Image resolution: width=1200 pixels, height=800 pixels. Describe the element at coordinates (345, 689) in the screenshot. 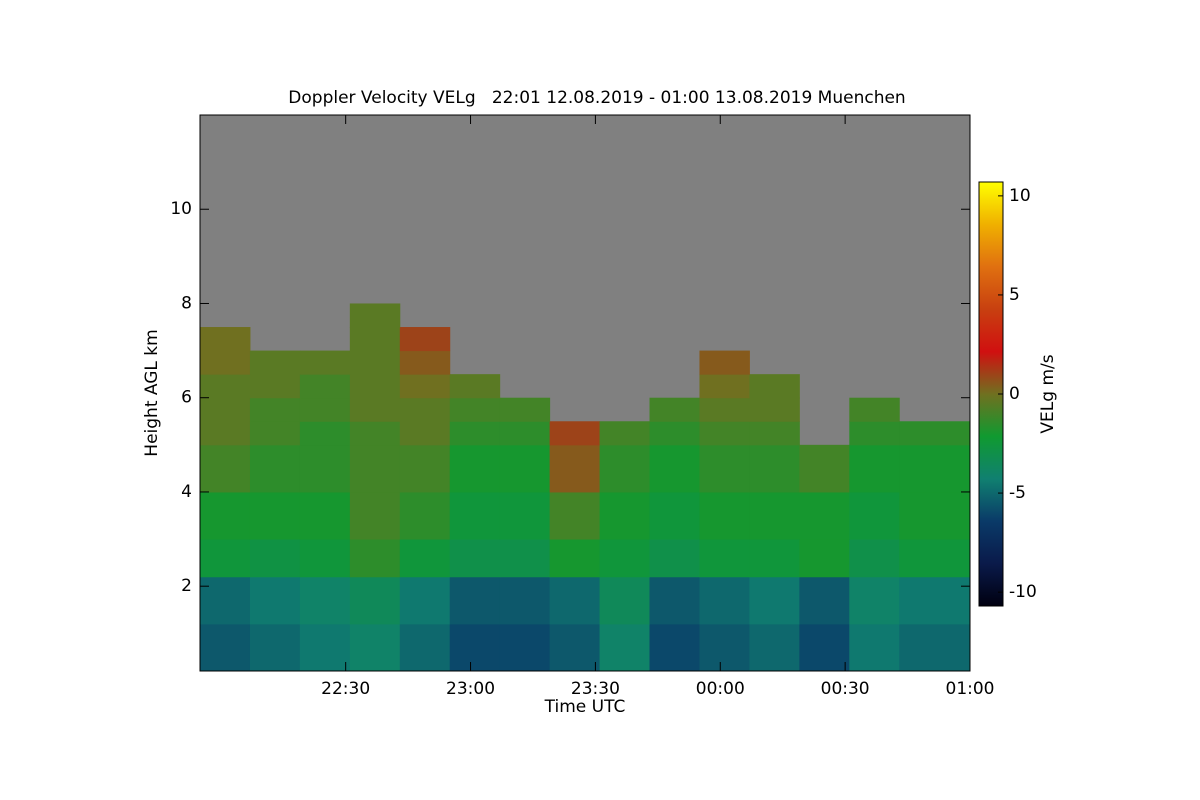

I see `x-tick-label: 22:30` at that location.